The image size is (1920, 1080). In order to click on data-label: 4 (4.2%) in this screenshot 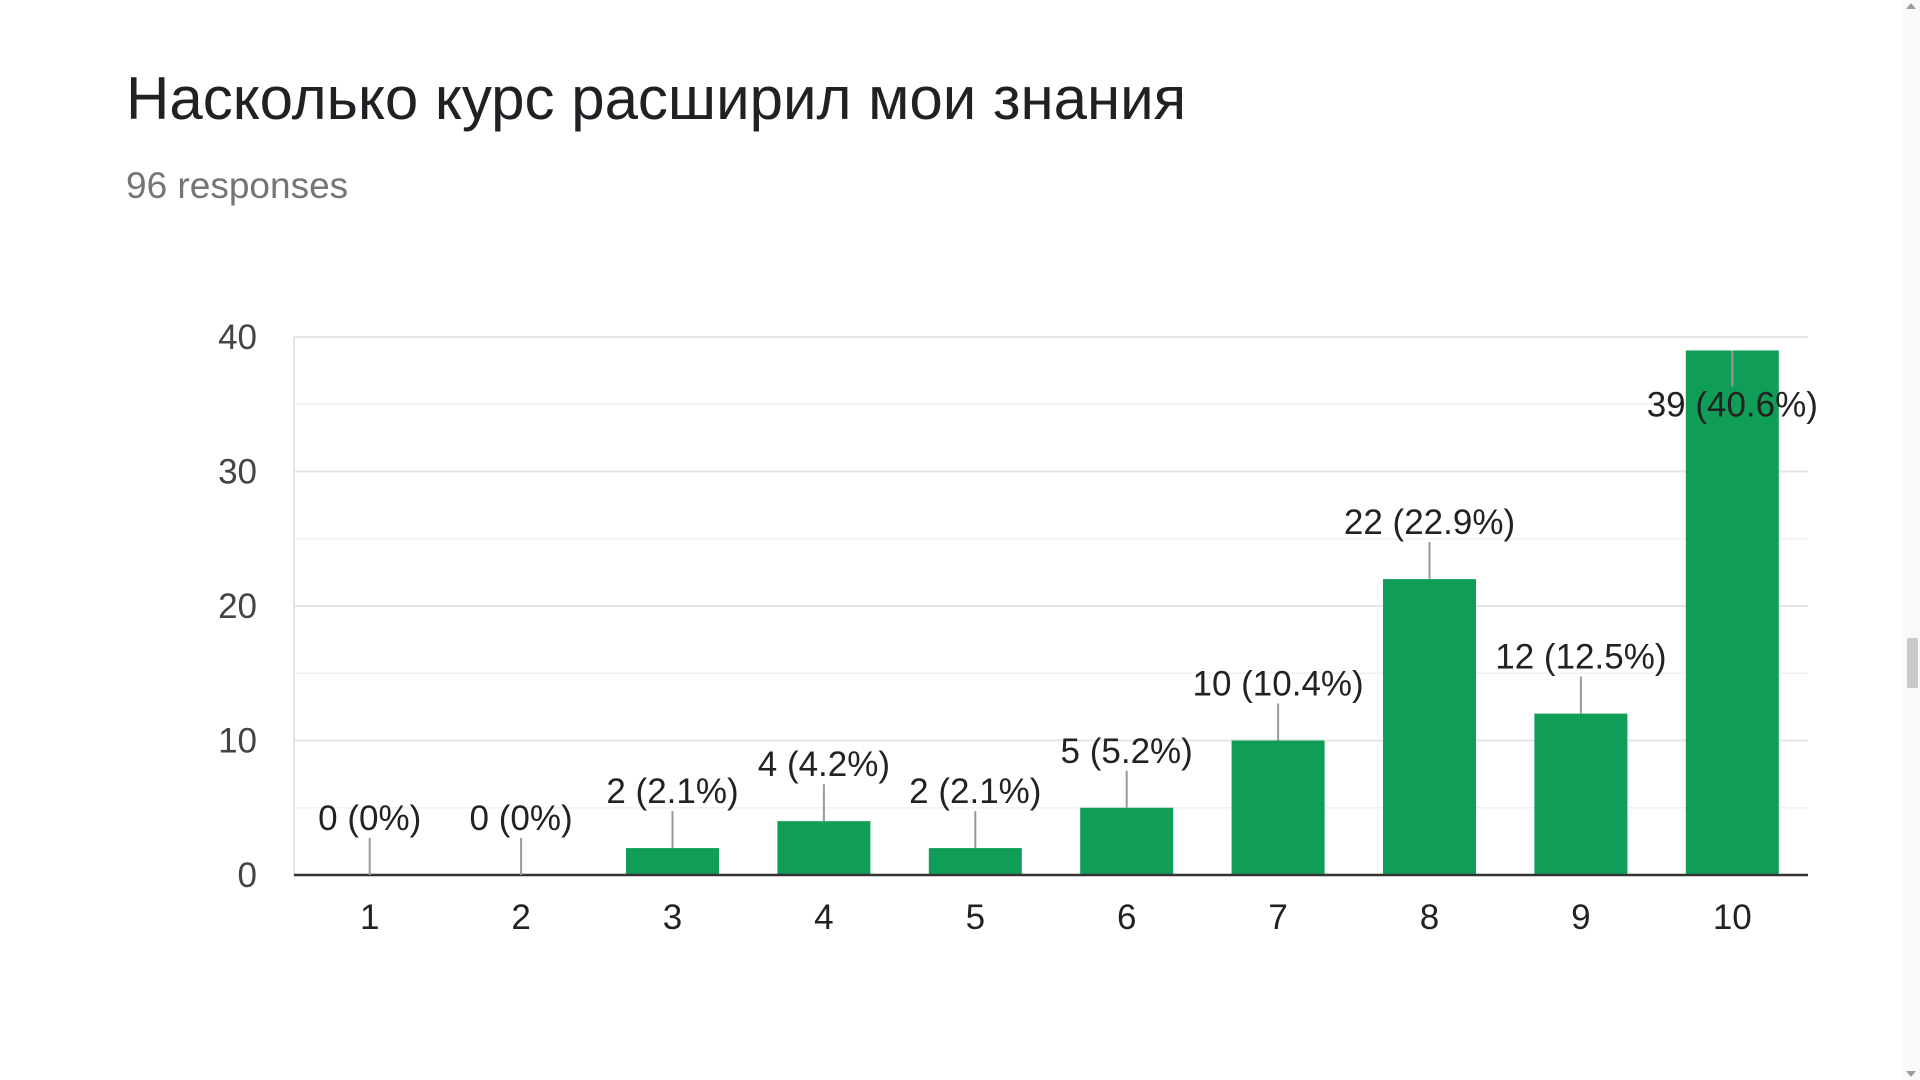, I will do `click(824, 764)`.